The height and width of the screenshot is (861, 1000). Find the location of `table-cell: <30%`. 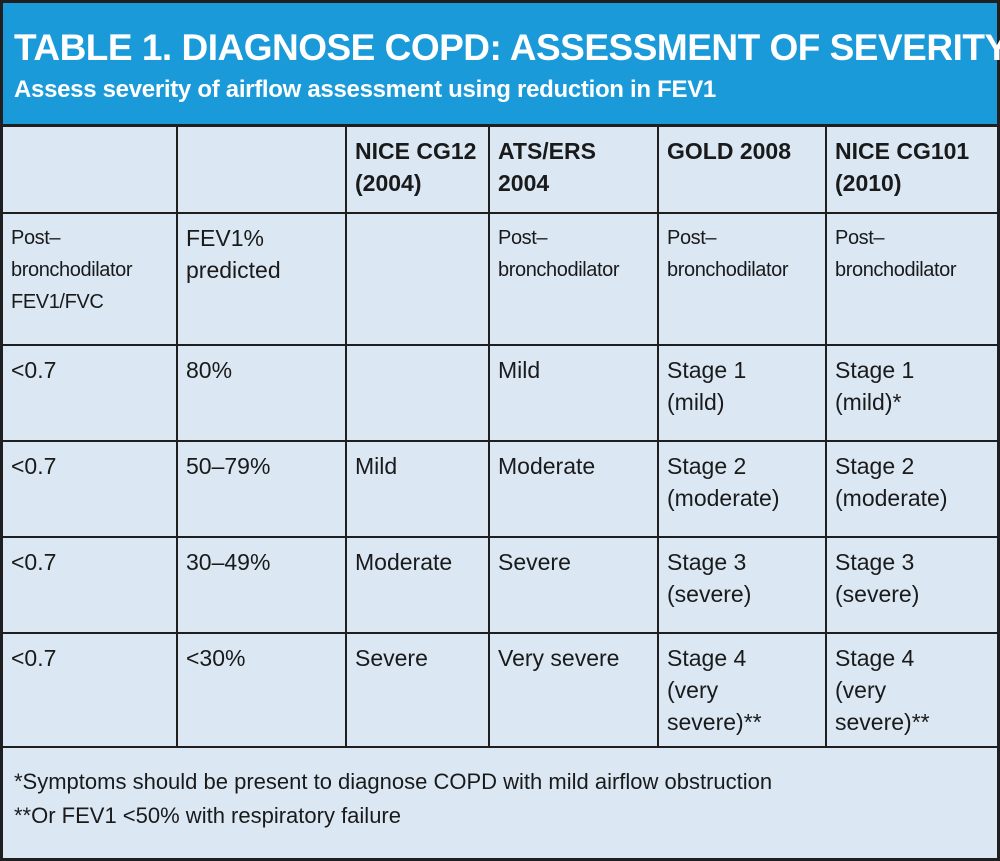

table-cell: <30% is located at coordinates (261, 690).